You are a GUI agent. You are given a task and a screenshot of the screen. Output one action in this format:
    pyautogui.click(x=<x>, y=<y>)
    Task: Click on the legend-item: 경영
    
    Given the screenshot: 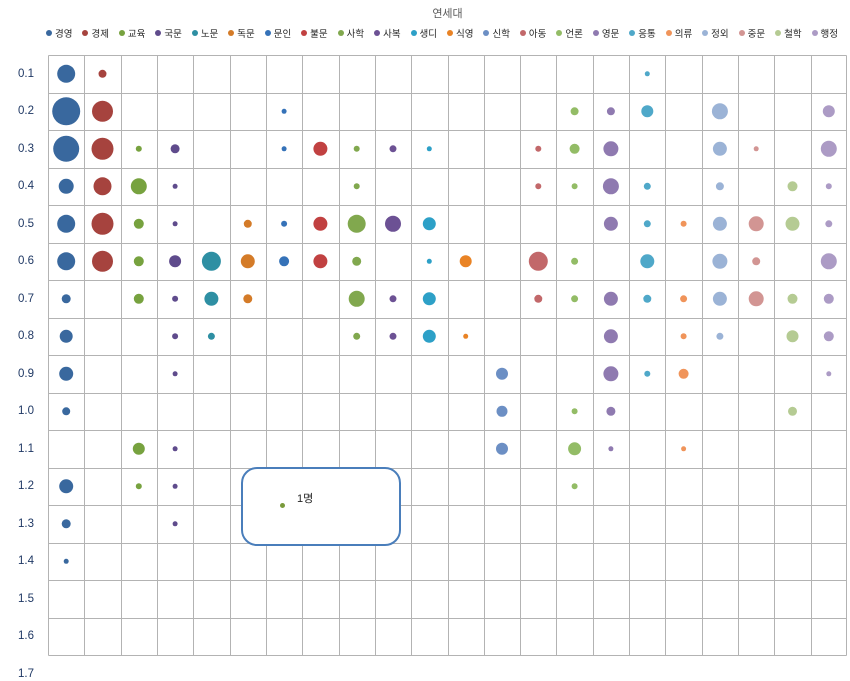 What is the action you would take?
    pyautogui.click(x=64, y=33)
    